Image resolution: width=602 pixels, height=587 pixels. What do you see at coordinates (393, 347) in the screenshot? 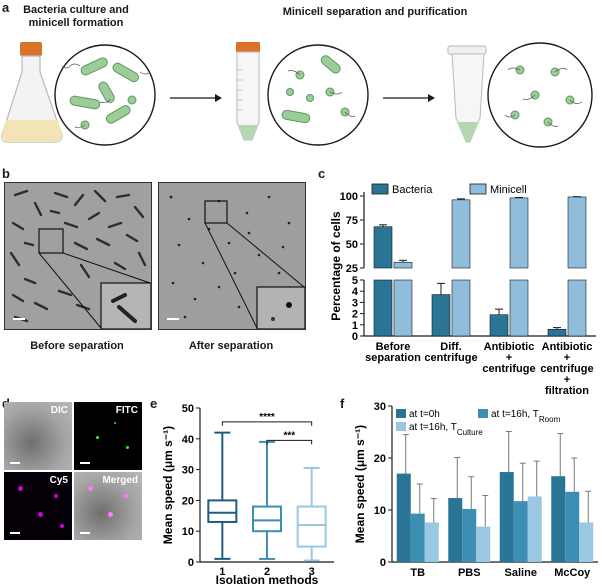
I see `x-category-label: Before` at bounding box center [393, 347].